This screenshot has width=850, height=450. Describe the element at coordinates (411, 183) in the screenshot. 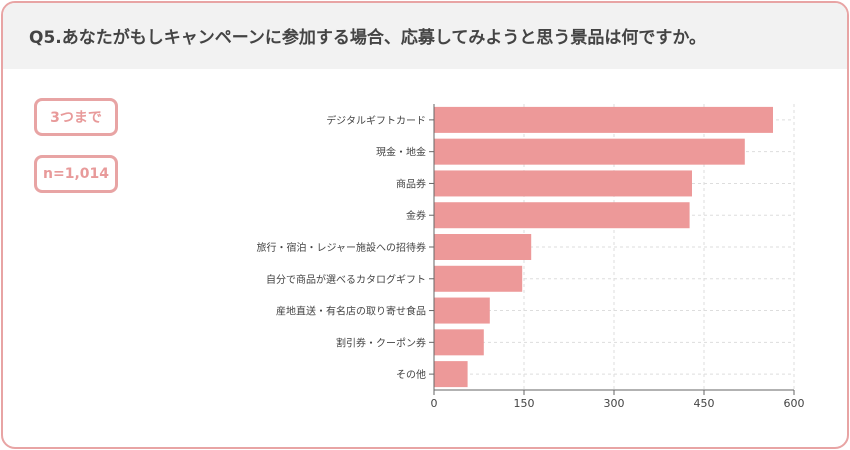

I see `category-label: 商品券` at that location.